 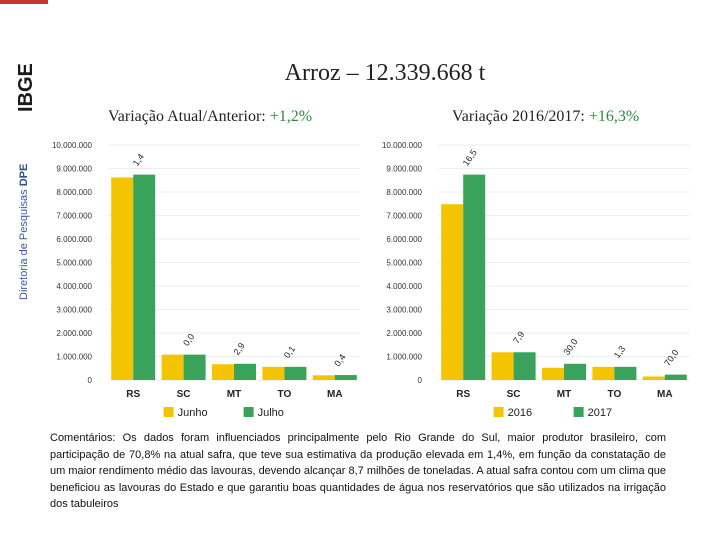 What do you see at coordinates (144, 277) in the screenshot?
I see `left-bar-Julho-RS` at bounding box center [144, 277].